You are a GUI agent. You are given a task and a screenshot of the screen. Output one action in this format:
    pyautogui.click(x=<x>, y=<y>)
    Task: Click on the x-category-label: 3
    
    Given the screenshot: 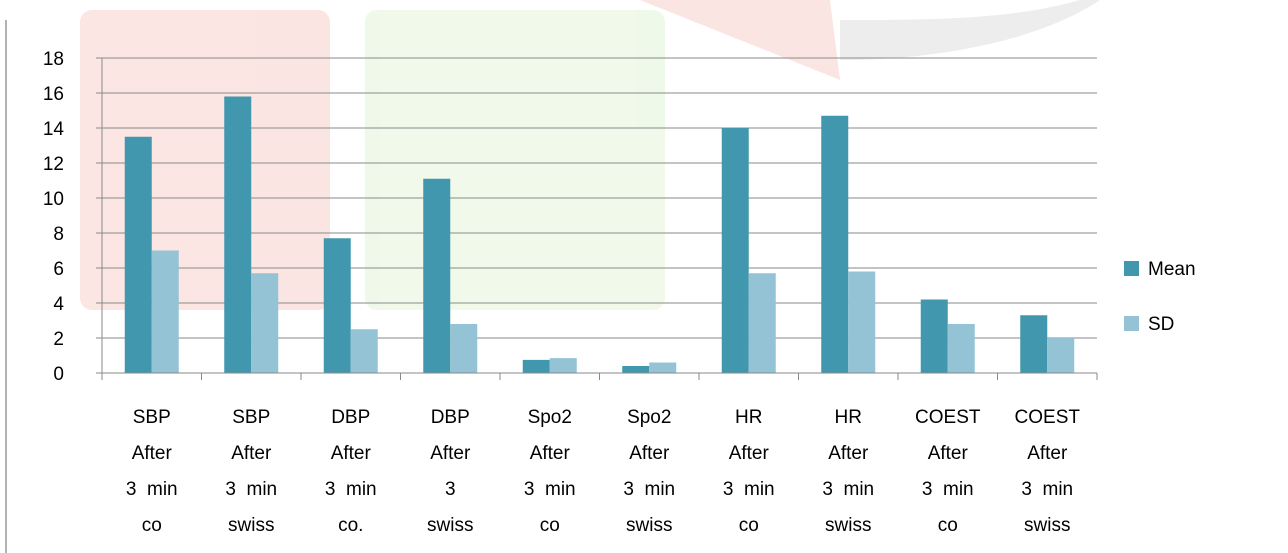 What is the action you would take?
    pyautogui.click(x=450, y=489)
    